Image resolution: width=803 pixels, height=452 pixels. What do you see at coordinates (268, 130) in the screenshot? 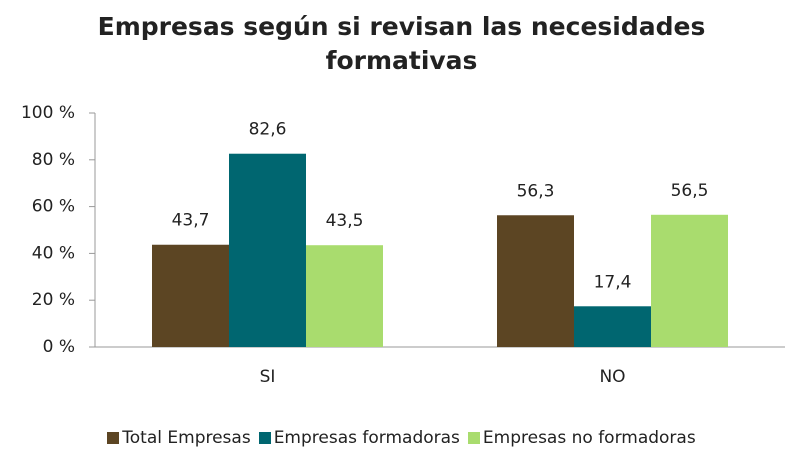
I see `value-label: 82,6` at bounding box center [268, 130].